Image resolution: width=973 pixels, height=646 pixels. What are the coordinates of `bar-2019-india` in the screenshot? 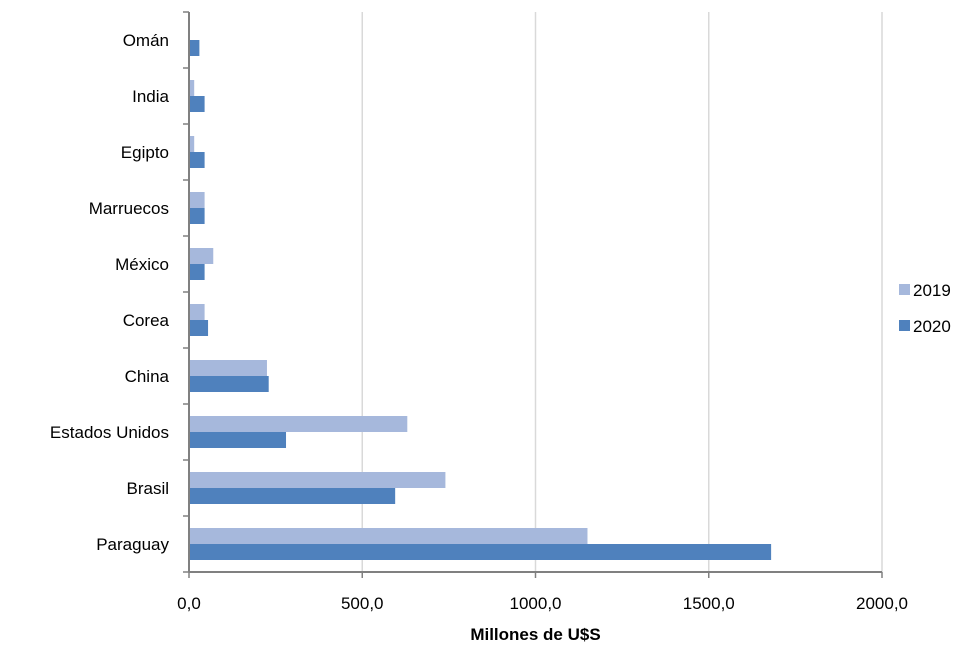 It's located at (192, 88).